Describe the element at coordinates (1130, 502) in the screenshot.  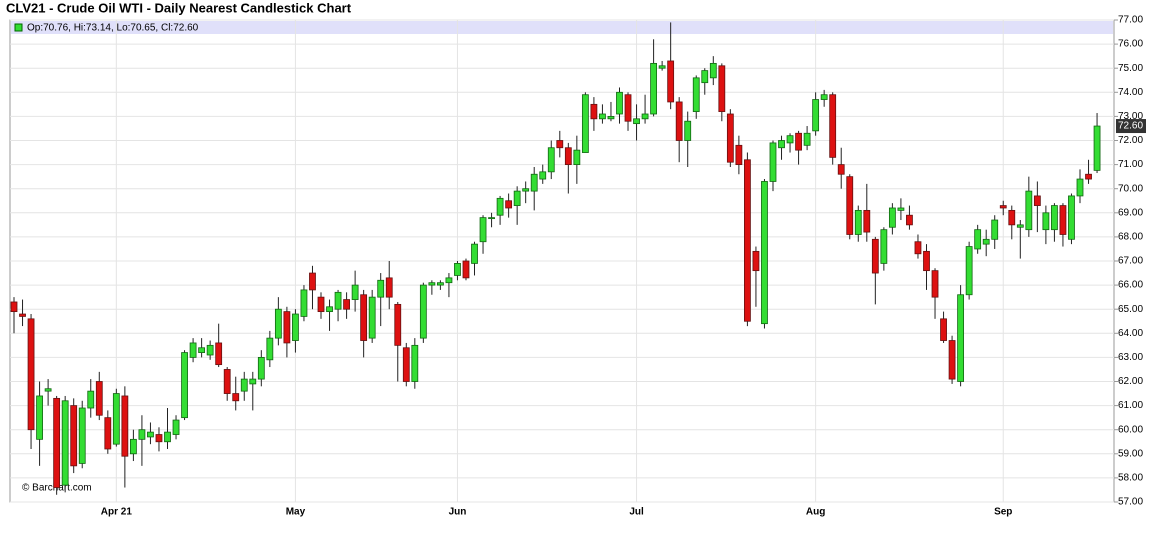
I see `y-tick-label: 57.00` at that location.